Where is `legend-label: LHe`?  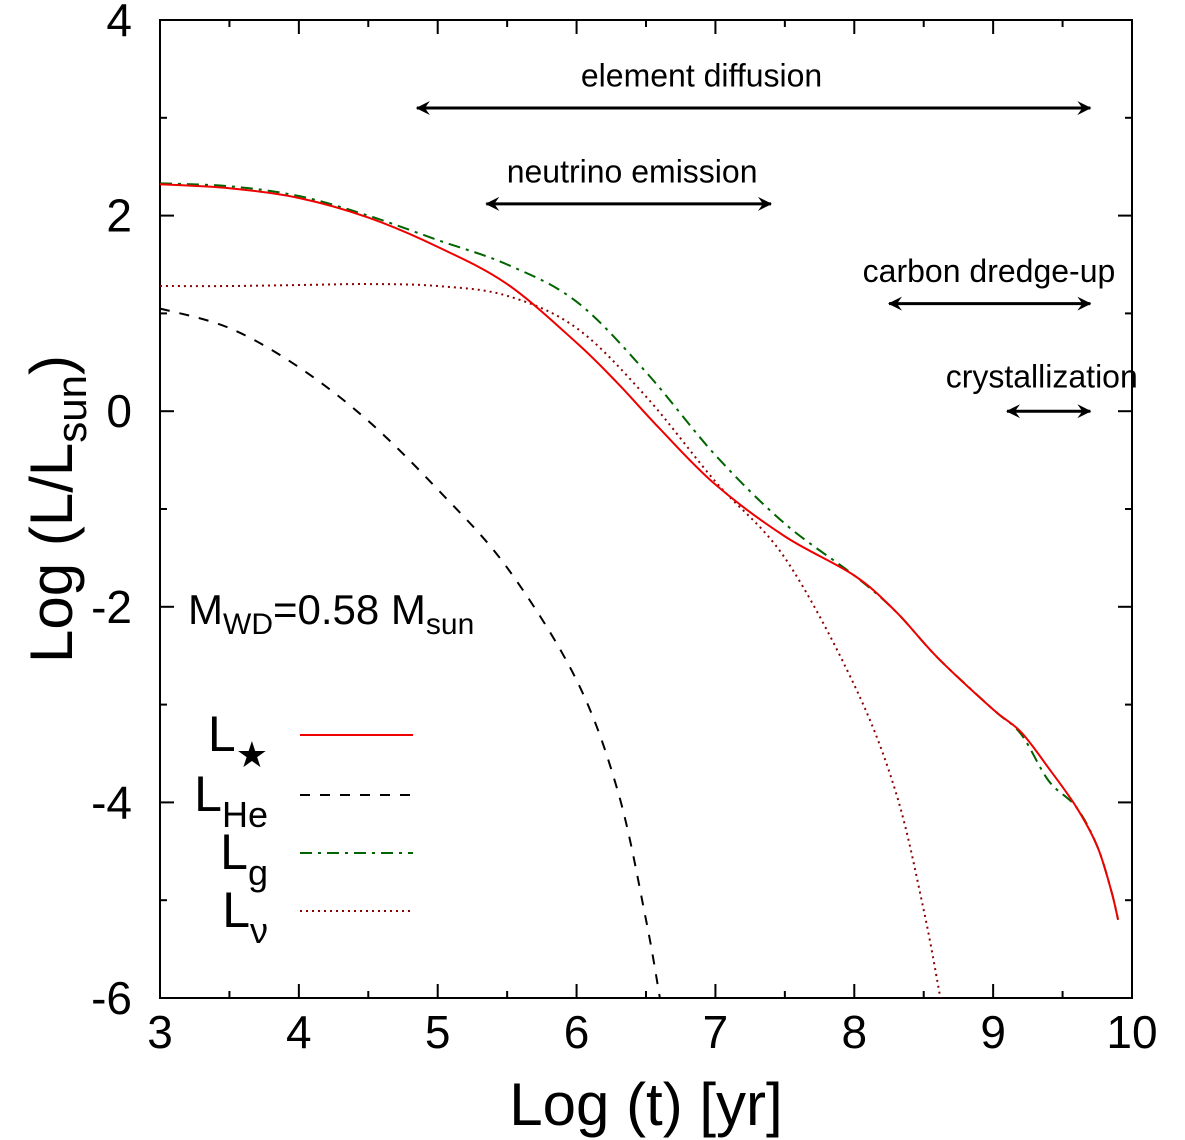 legend-label: LHe is located at coordinates (231, 800).